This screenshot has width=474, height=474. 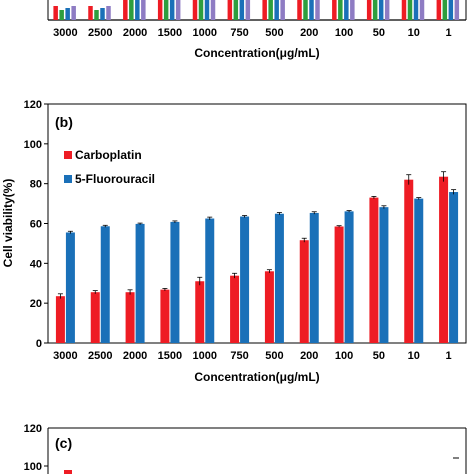 I want to click on panel-a-x-tick-label: 50, so click(x=379, y=33).